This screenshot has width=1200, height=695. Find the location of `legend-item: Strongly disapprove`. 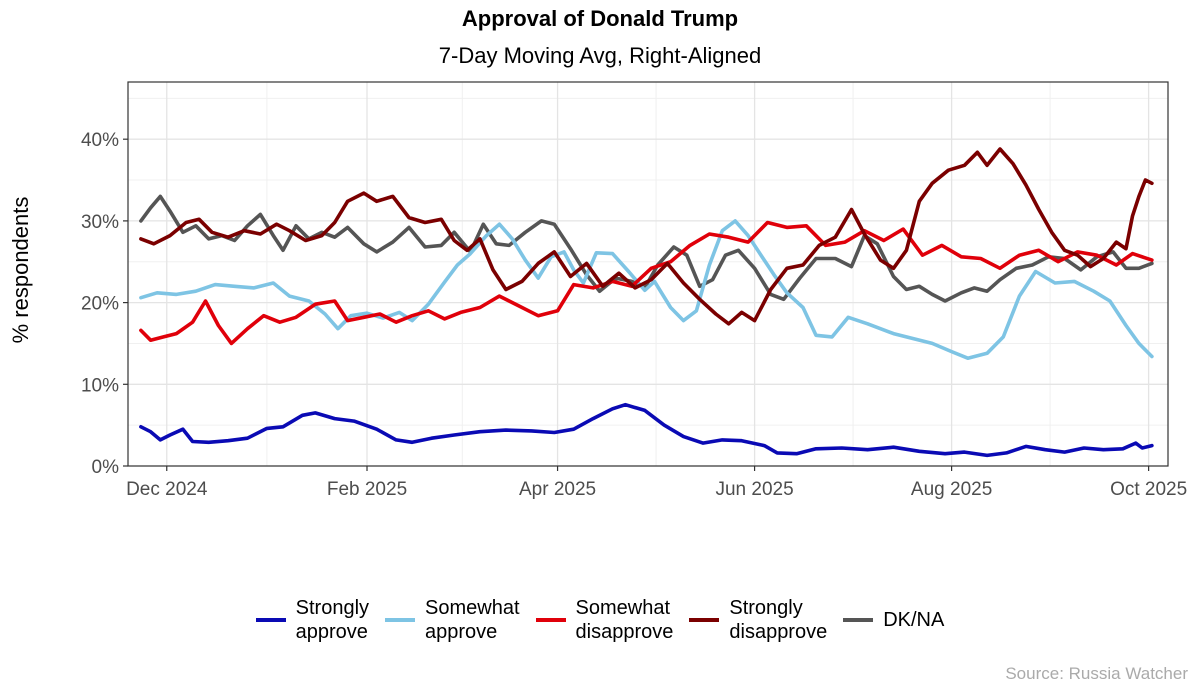

legend-item: Strongly disapprove is located at coordinates (758, 620).